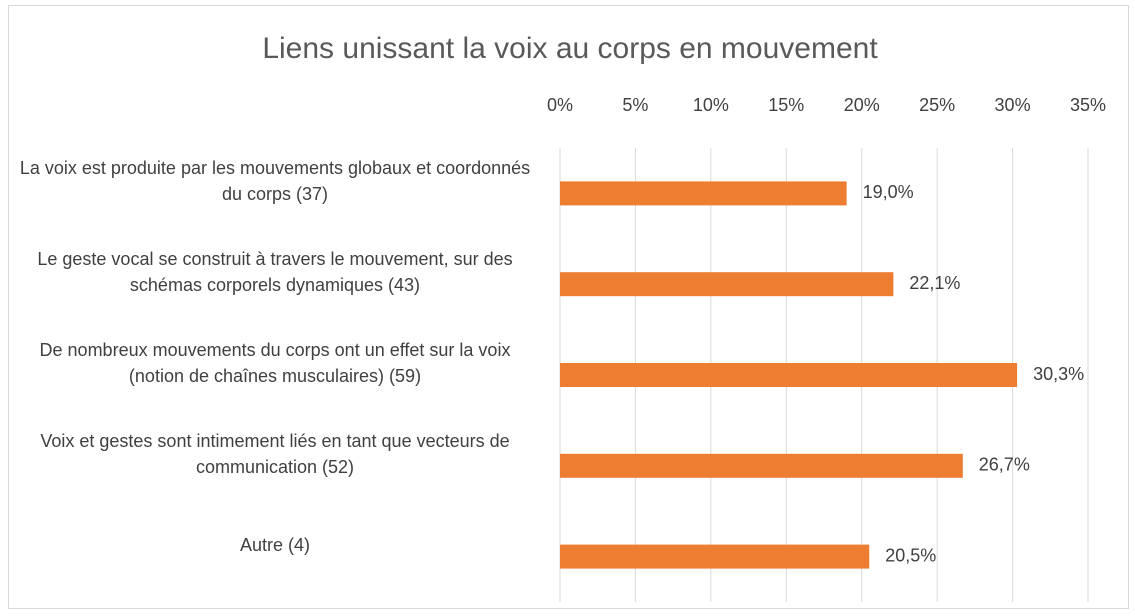 This screenshot has width=1135, height=616. I want to click on x-tick-label: 30%, so click(1013, 105).